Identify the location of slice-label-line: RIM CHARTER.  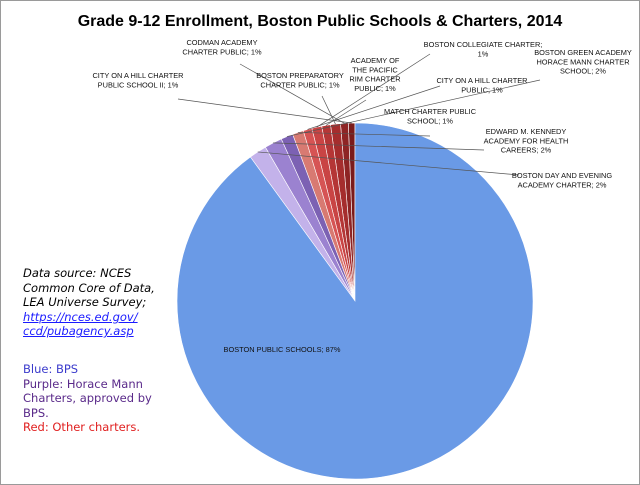
(374, 79).